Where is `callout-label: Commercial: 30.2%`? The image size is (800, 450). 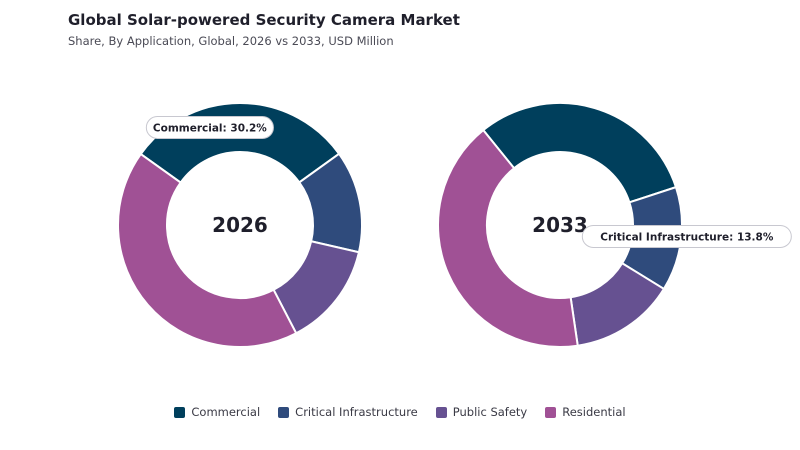
callout-label: Commercial: 30.2% is located at coordinates (210, 129).